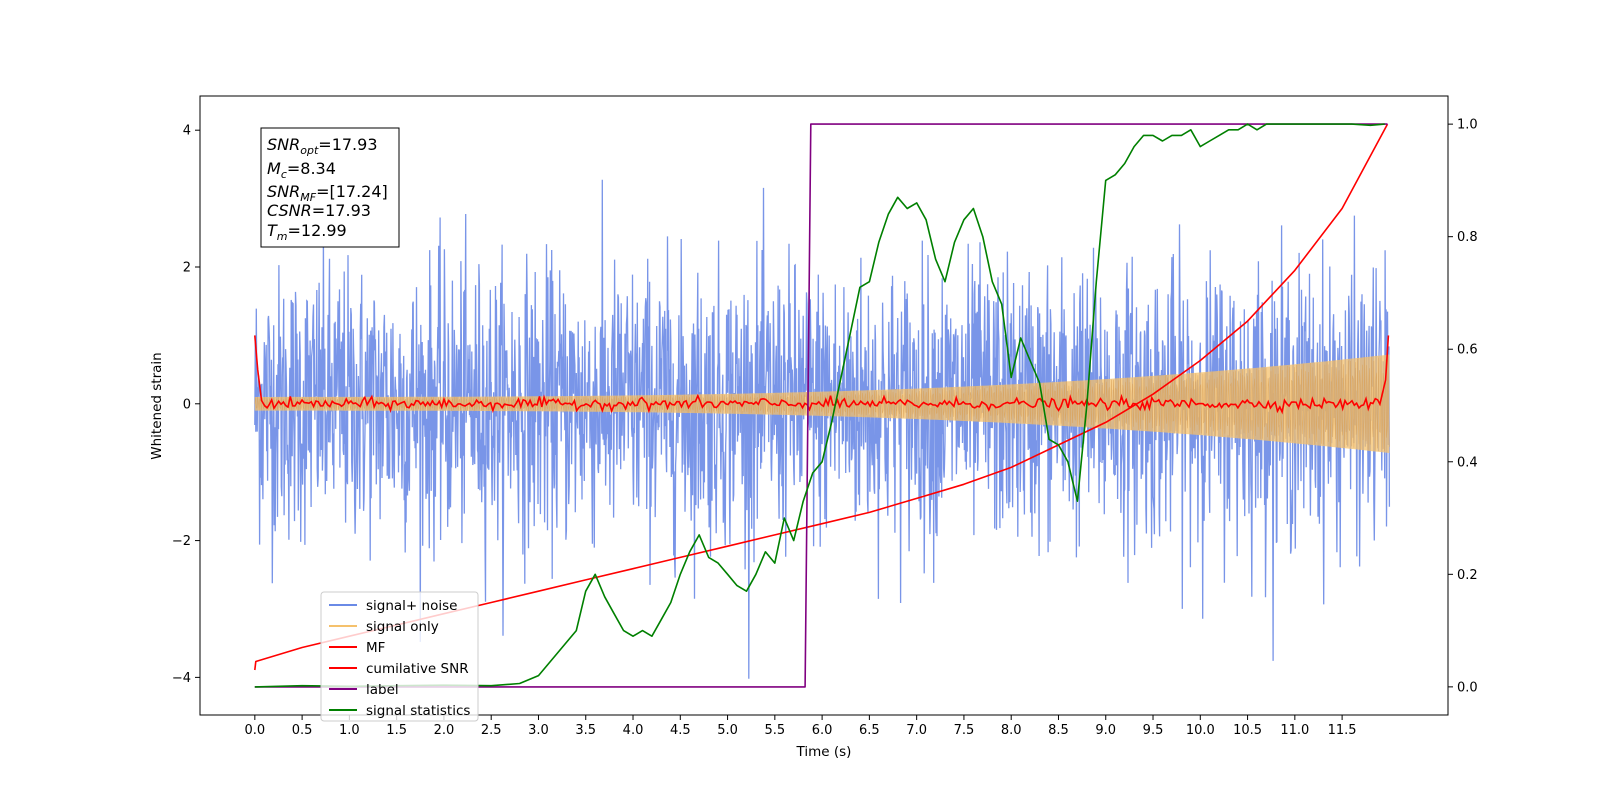 The height and width of the screenshot is (800, 1600). I want to click on y-axis-label: Whitened strain, so click(157, 405).